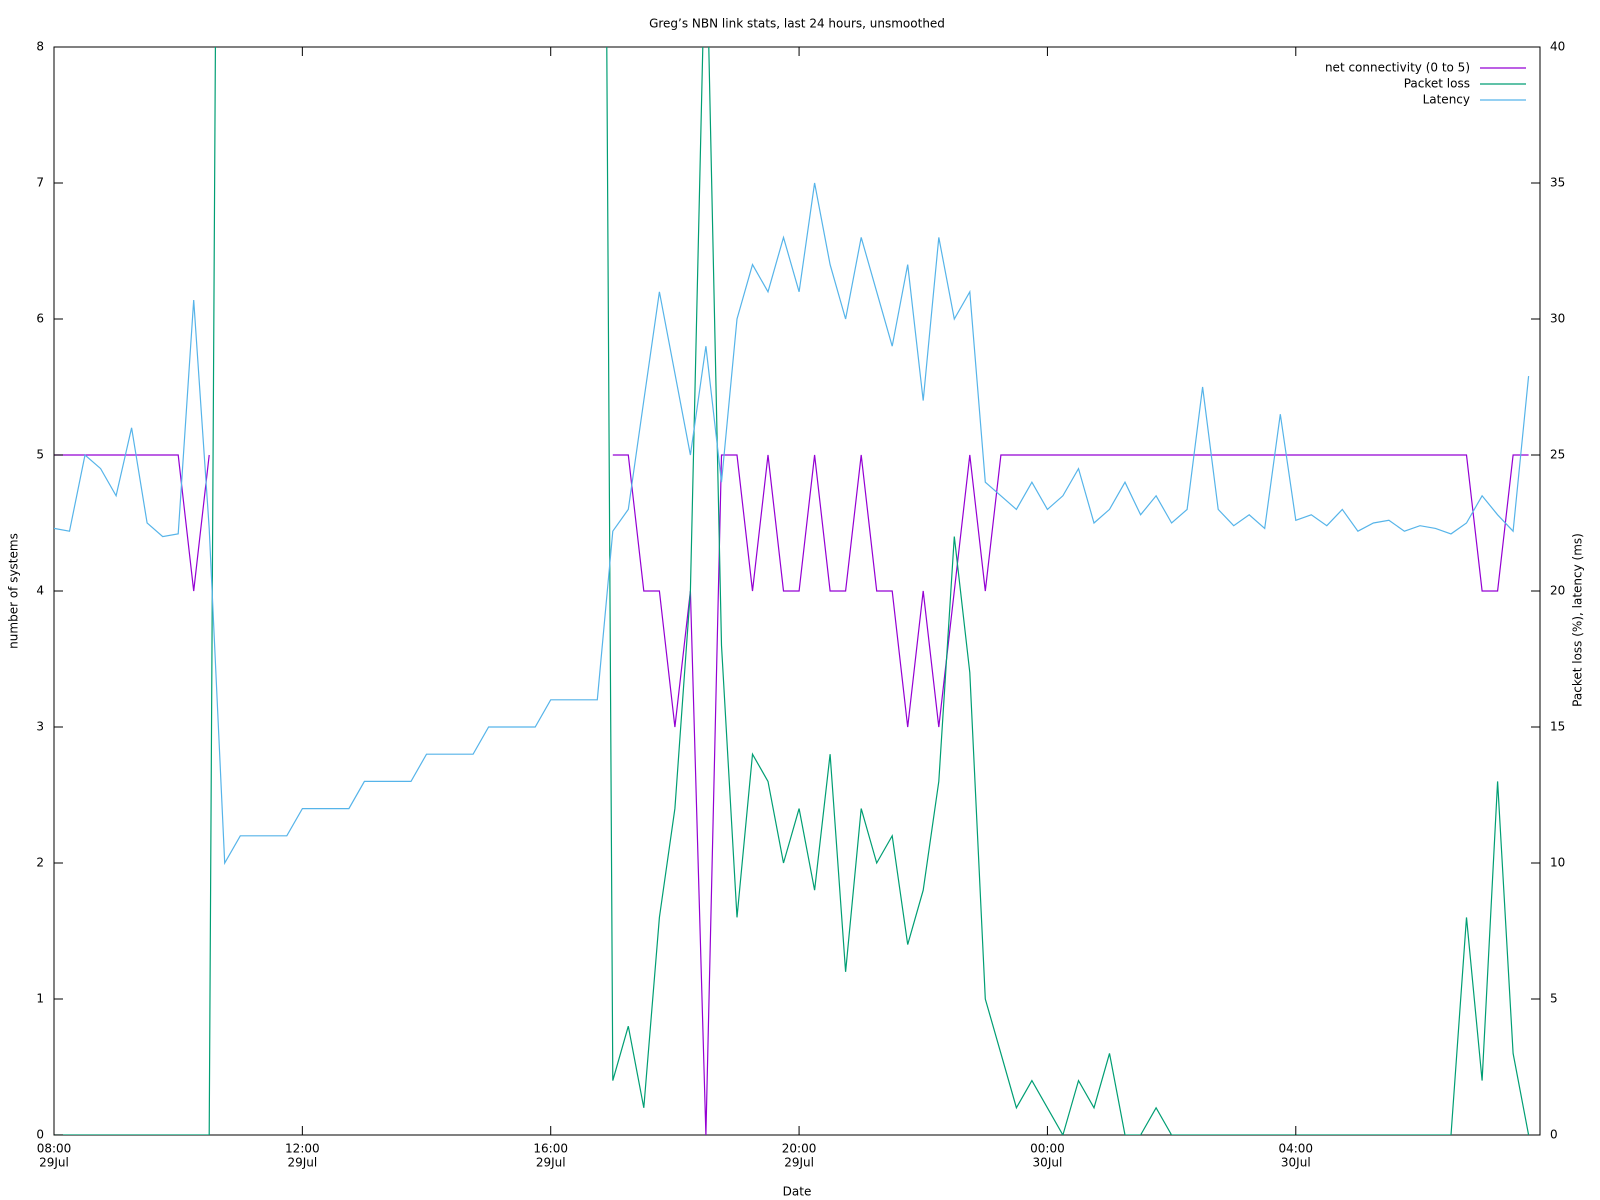 This screenshot has height=1200, width=1600. What do you see at coordinates (40, 319) in the screenshot?
I see `y-tick-label: 6` at bounding box center [40, 319].